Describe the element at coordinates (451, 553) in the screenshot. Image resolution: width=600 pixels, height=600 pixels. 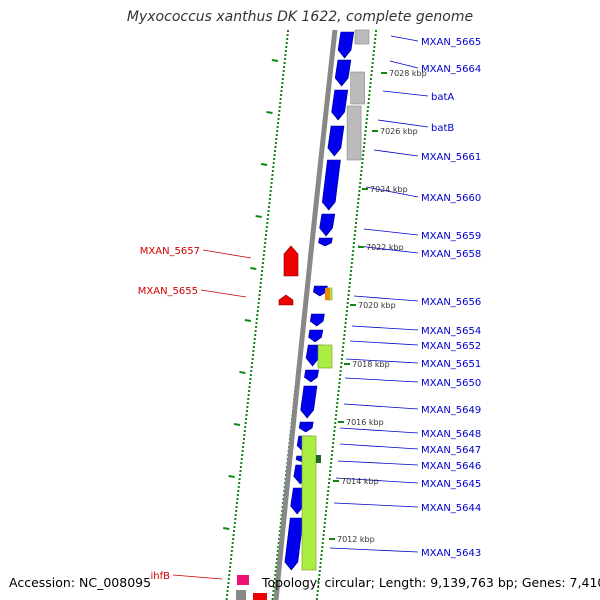
I see `gene-label-mxan_5643: MXAN_5643` at that location.